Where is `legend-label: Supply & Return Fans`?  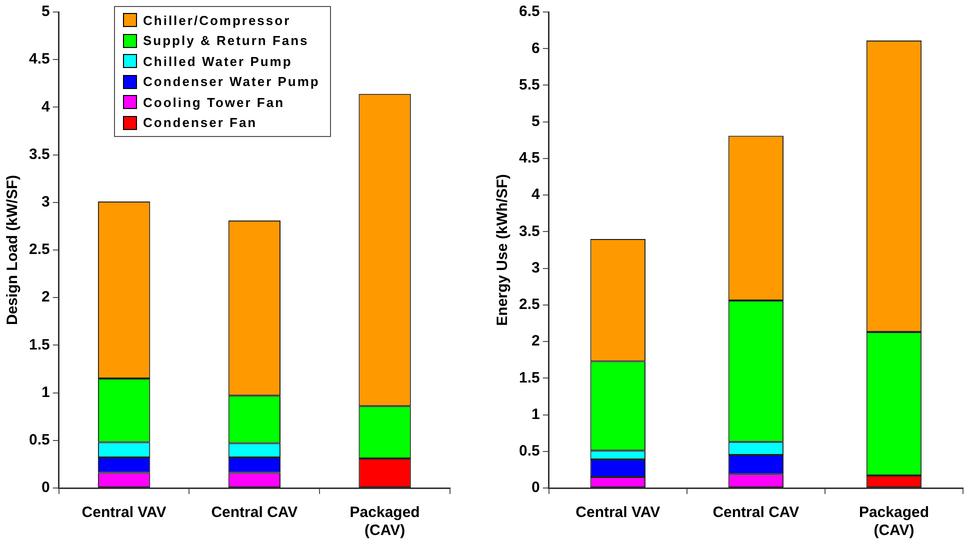 legend-label: Supply & Return Fans is located at coordinates (226, 40).